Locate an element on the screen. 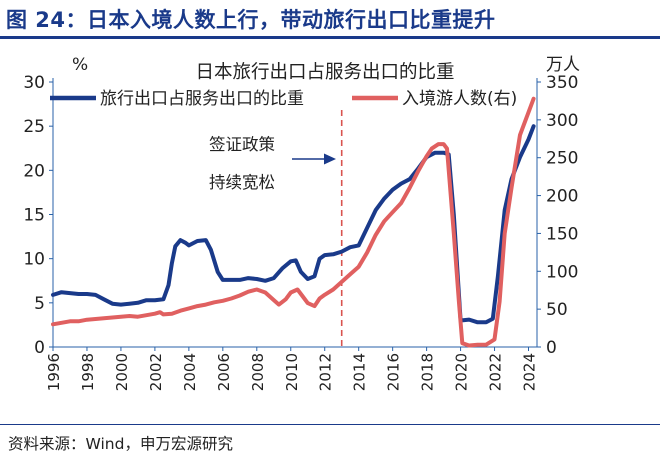 The height and width of the screenshot is (468, 660). x-tick-label: 2008 is located at coordinates (258, 372).